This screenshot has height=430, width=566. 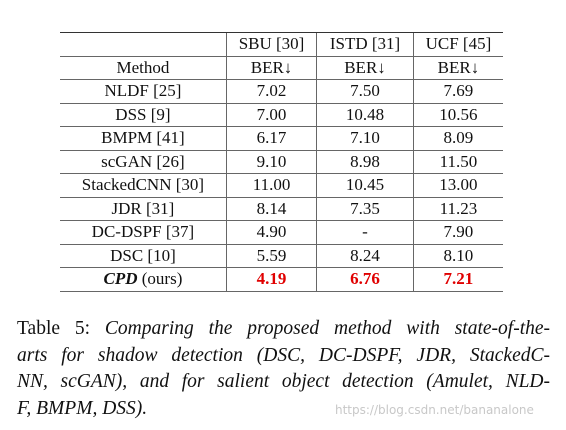 What do you see at coordinates (143, 67) in the screenshot?
I see `header-cell: Method` at bounding box center [143, 67].